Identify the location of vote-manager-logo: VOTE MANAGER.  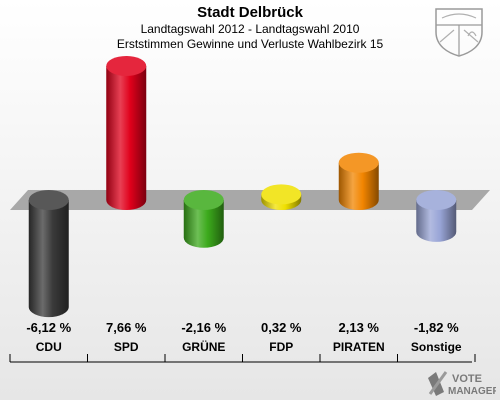
(462, 384).